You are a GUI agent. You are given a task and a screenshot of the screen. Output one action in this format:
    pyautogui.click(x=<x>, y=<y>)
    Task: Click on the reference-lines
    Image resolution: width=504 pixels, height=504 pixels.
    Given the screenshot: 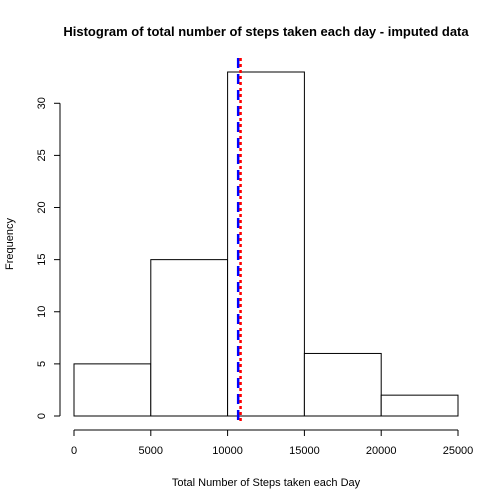 What is the action you would take?
    pyautogui.click(x=239, y=240)
    